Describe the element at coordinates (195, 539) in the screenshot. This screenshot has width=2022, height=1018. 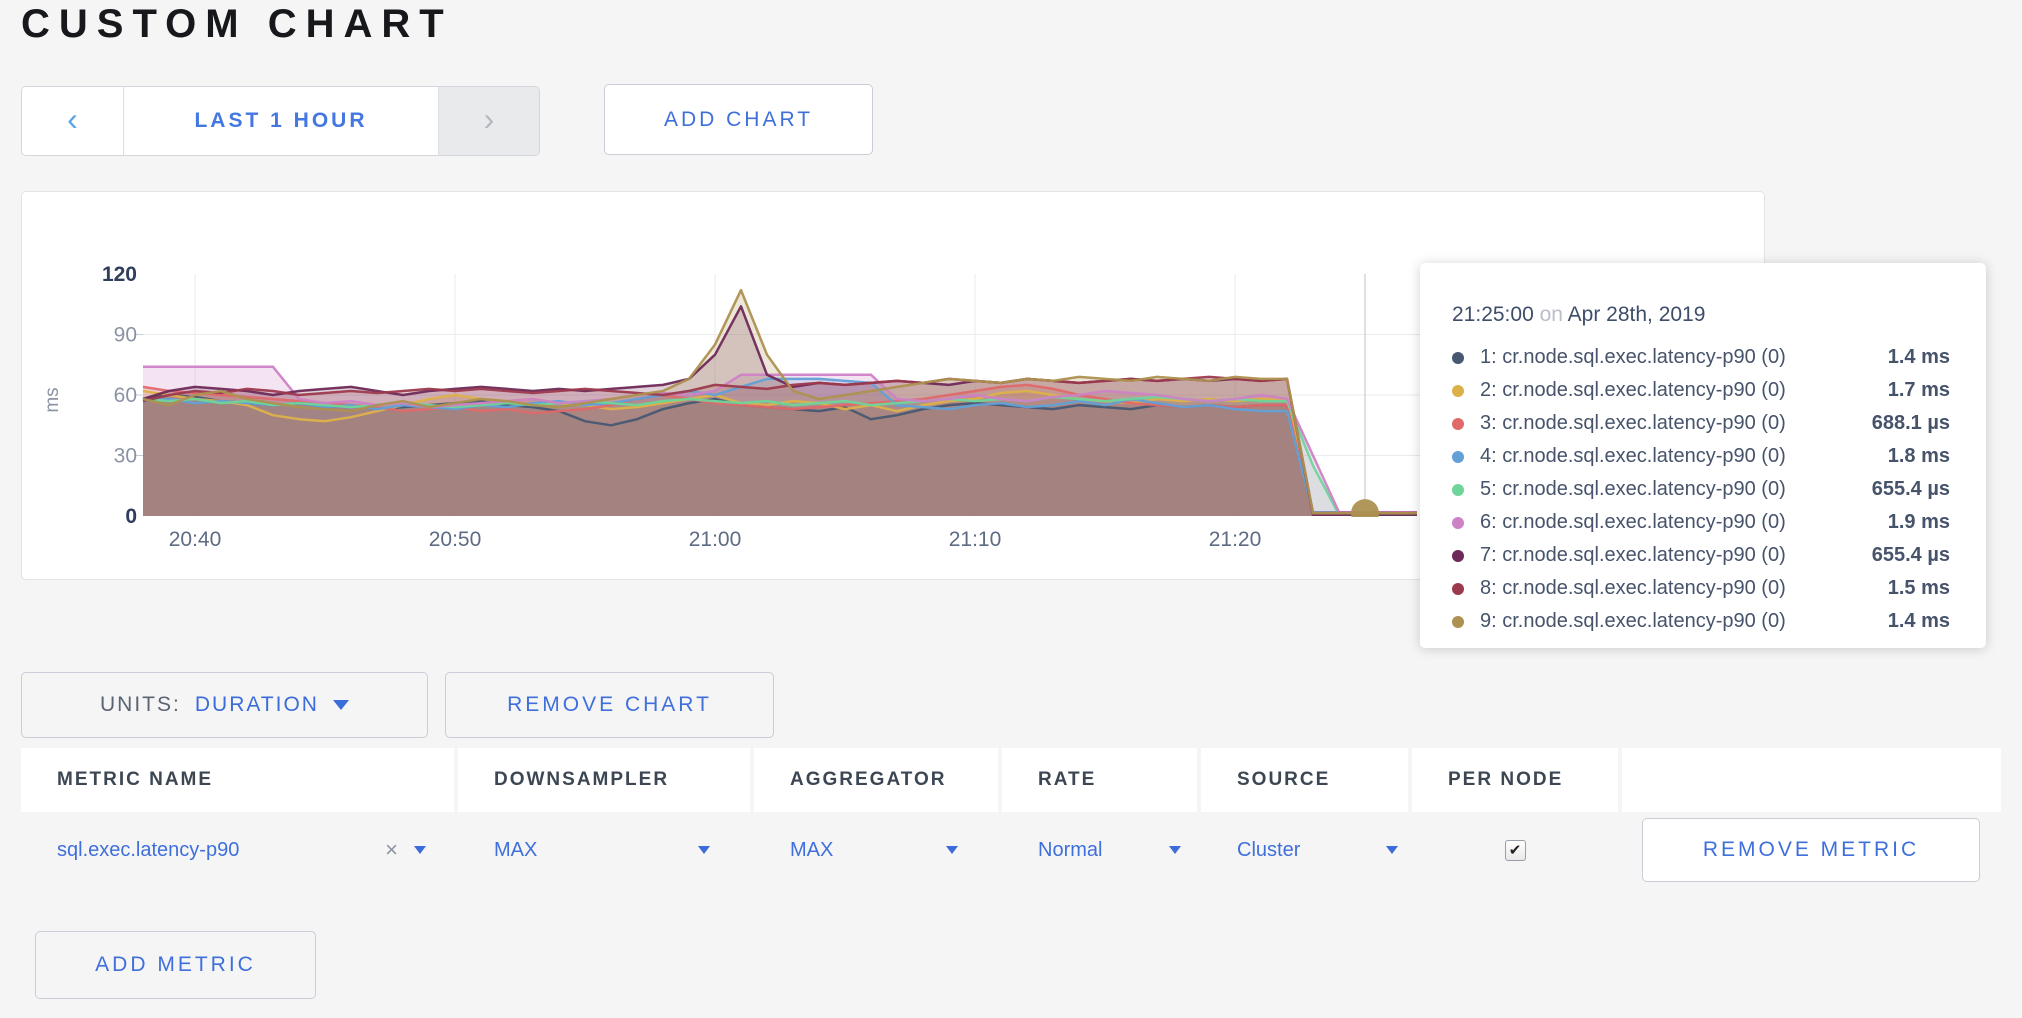
I see `svg-text: 20:40` at that location.